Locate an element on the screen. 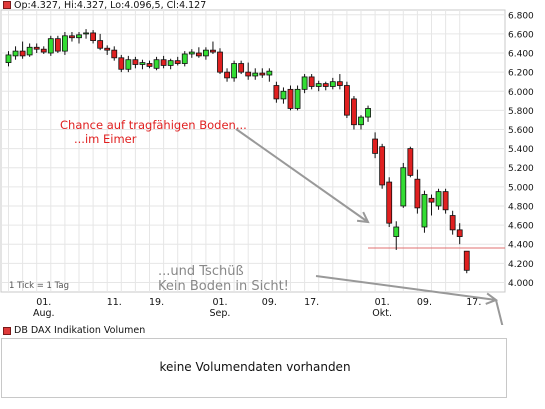  x-tick-month: Okt. is located at coordinates (382, 313).